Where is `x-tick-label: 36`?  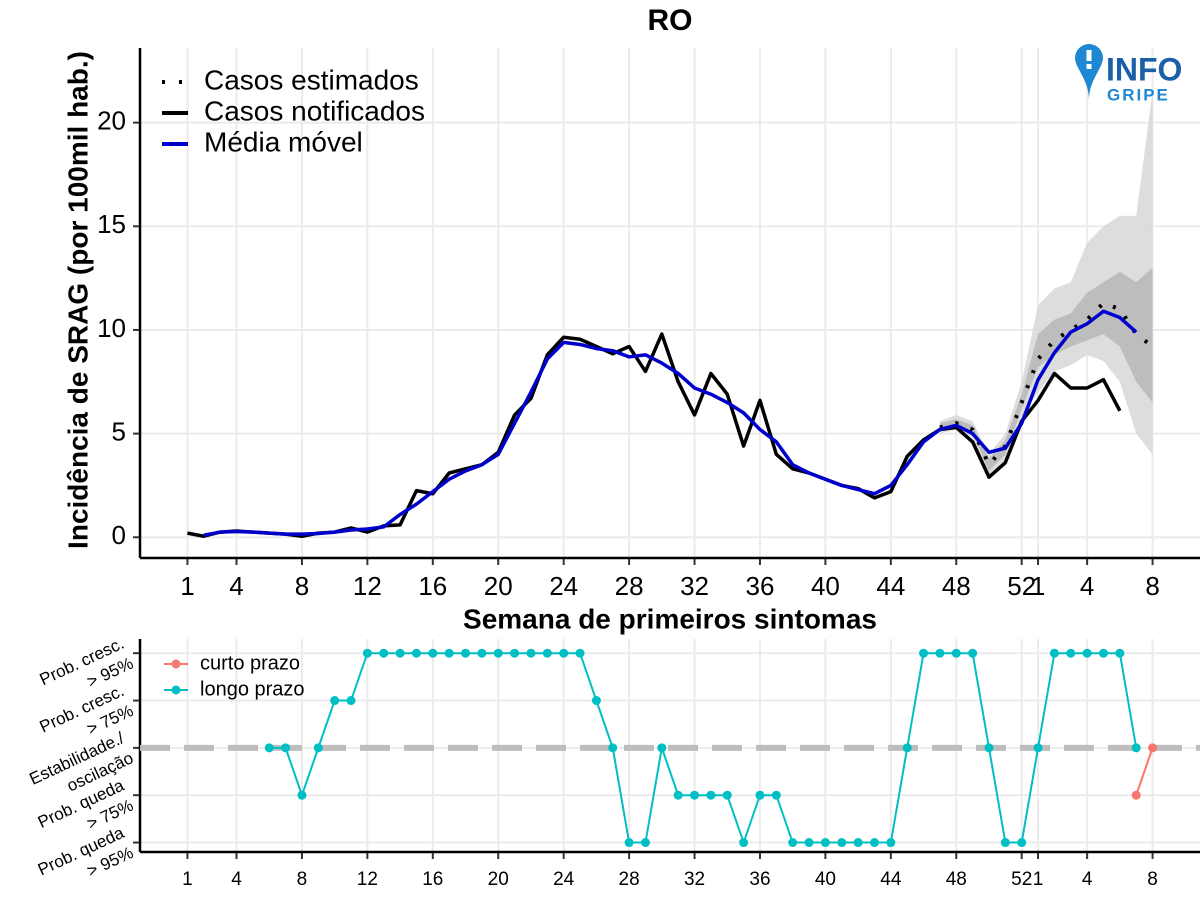 x-tick-label: 36 is located at coordinates (759, 879).